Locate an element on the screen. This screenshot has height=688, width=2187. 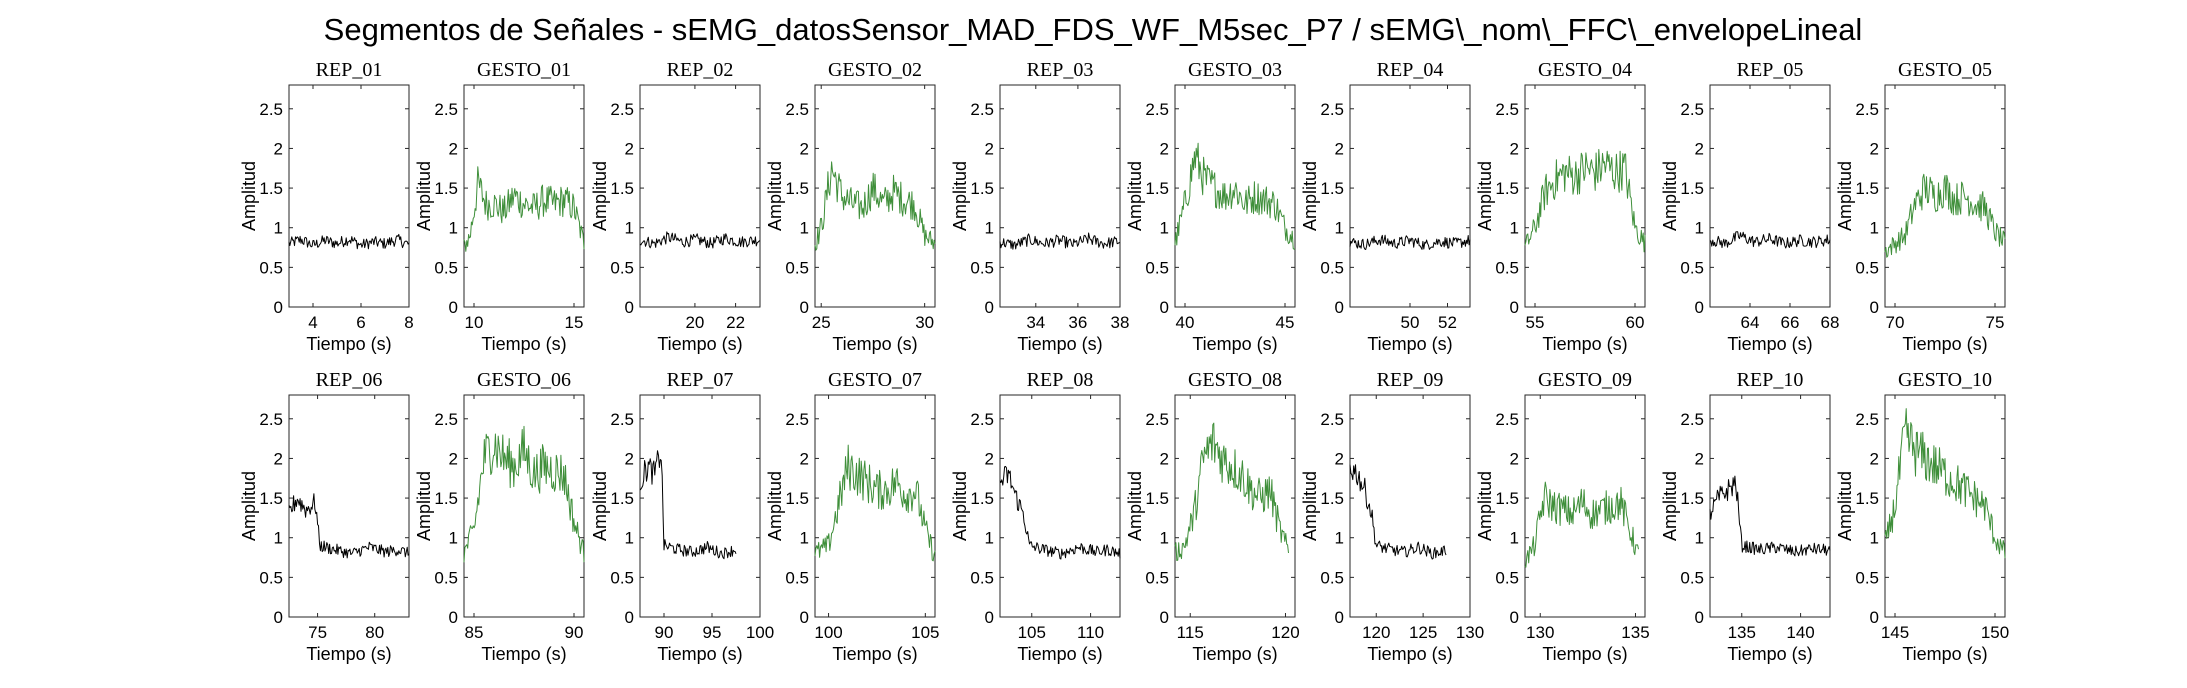
subplot-title: GESTO_08 is located at coordinates (1235, 380).